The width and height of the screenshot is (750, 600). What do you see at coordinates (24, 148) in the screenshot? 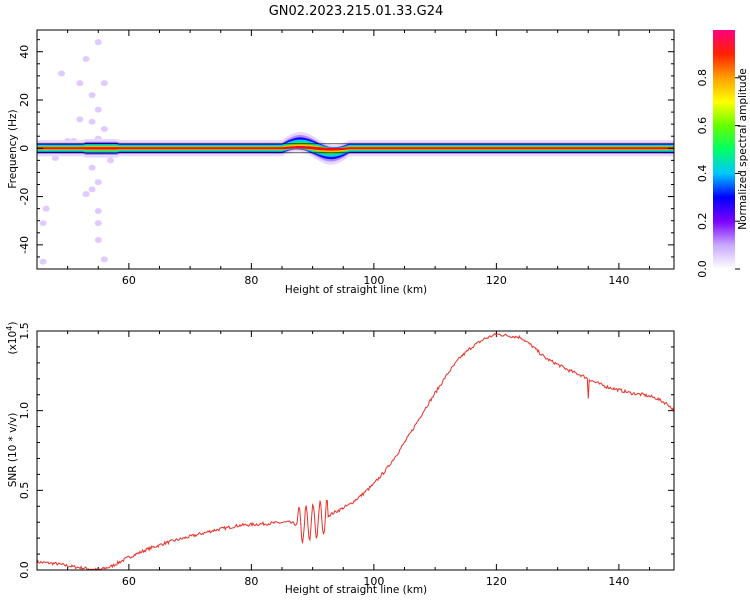
I see `spectrogram-y-tick-label: 0` at bounding box center [24, 148].